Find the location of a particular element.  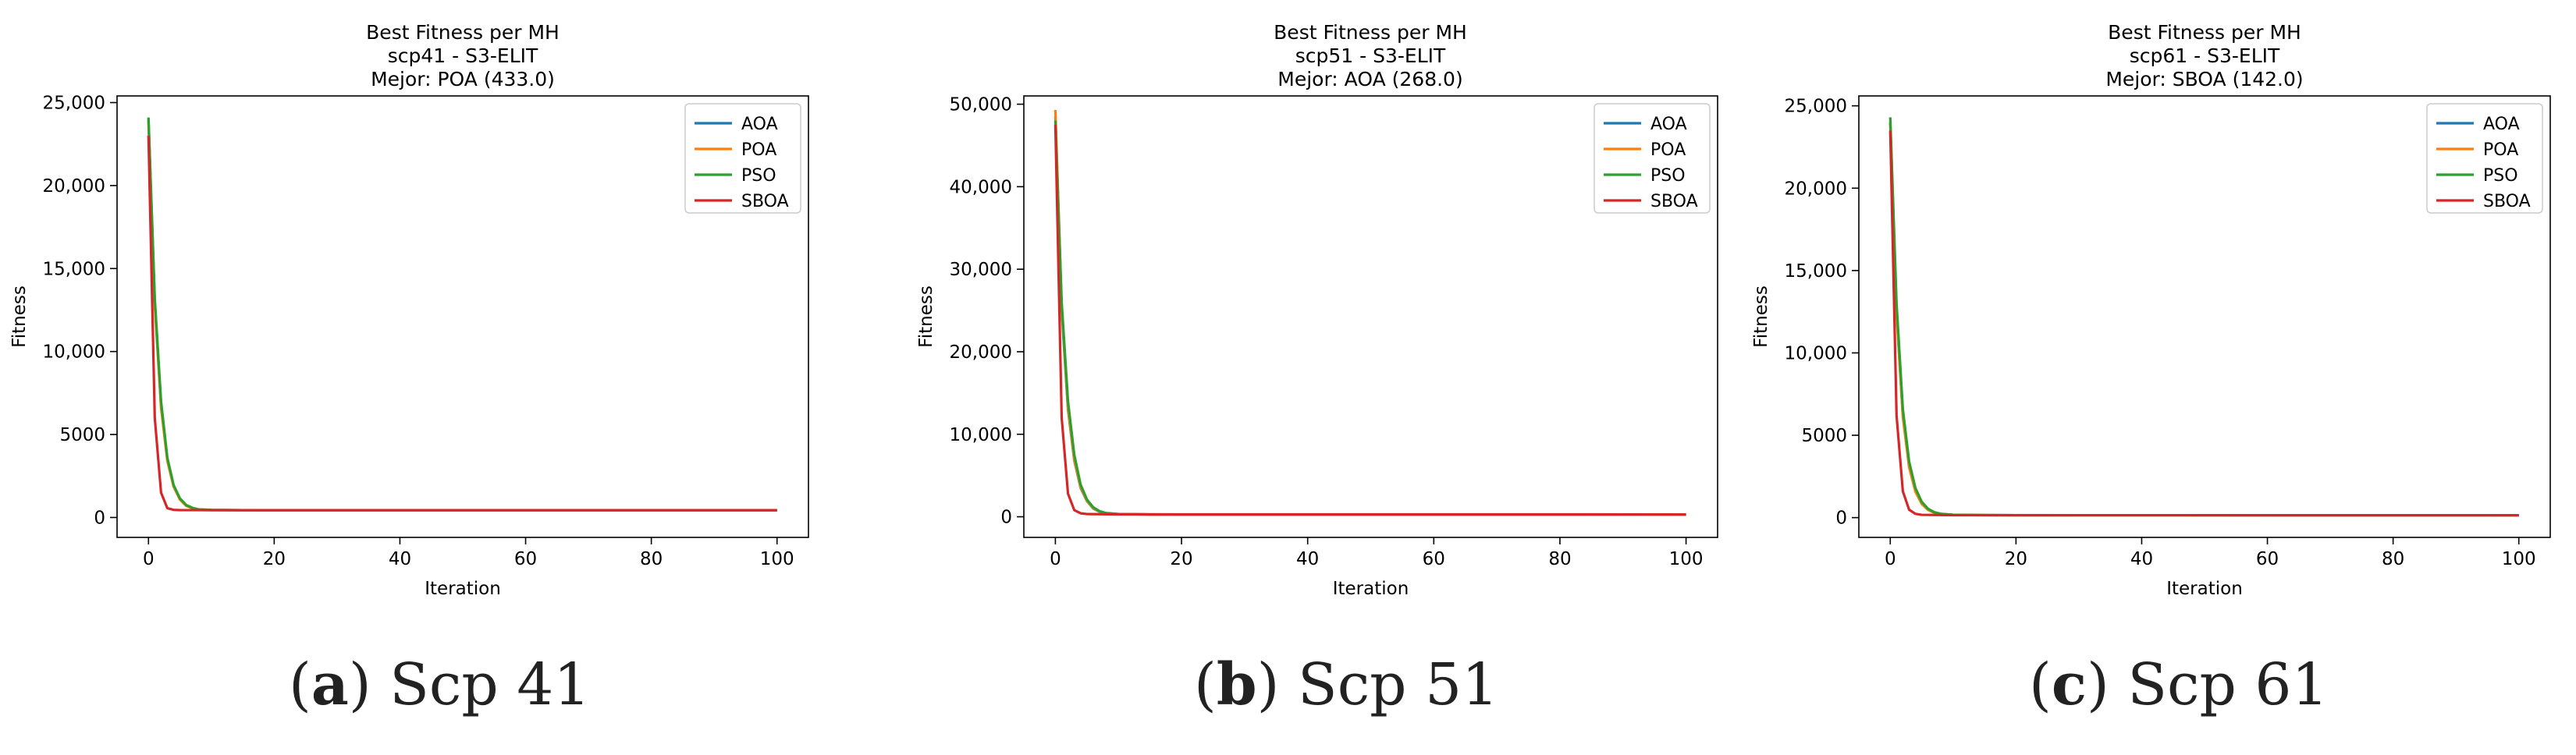

chart1-title: Best Fitness per MH is located at coordinates (463, 32).